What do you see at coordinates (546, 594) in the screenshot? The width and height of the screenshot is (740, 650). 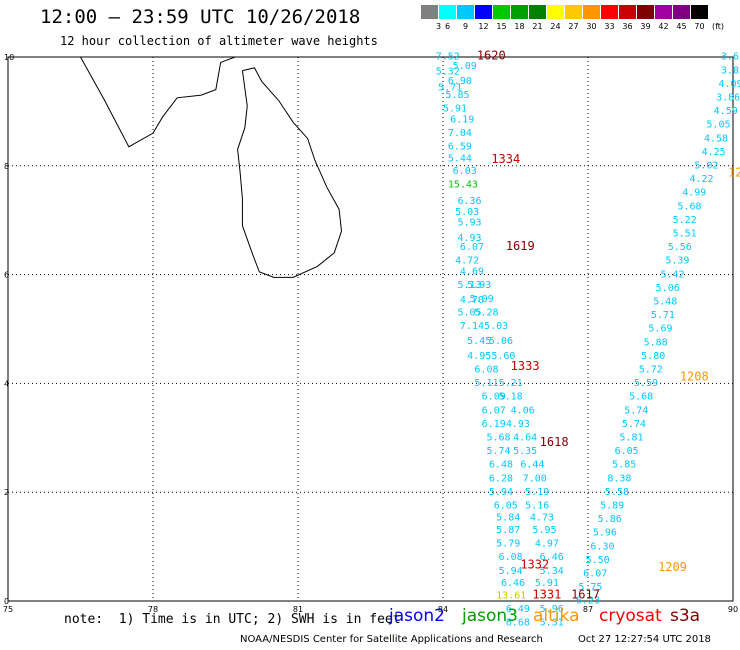 I see `pass-time-label: 1331` at bounding box center [546, 594].